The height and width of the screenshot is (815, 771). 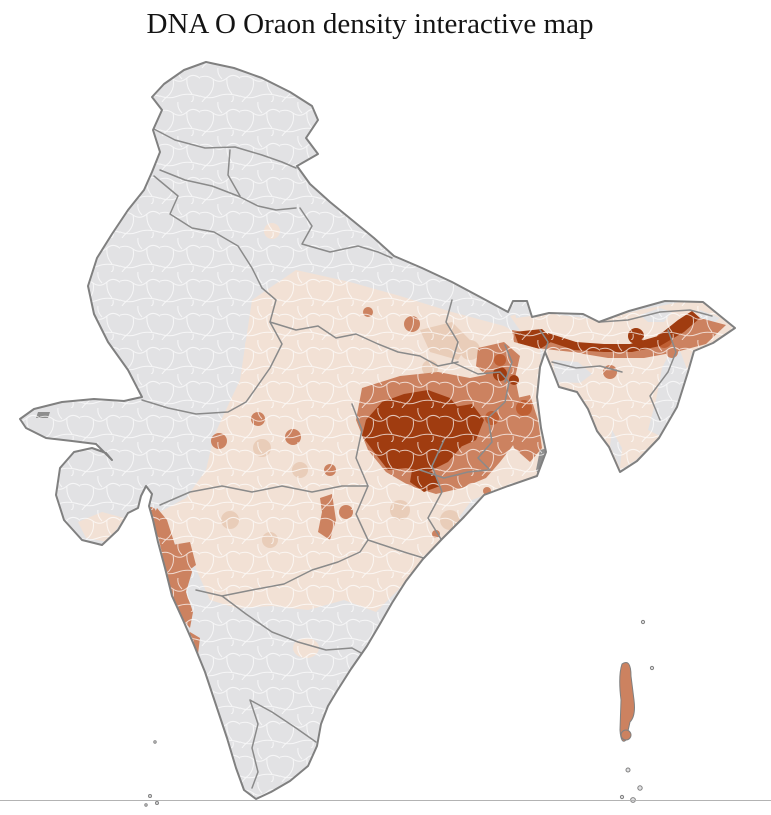 I want to click on bottom-divider, so click(x=385, y=800).